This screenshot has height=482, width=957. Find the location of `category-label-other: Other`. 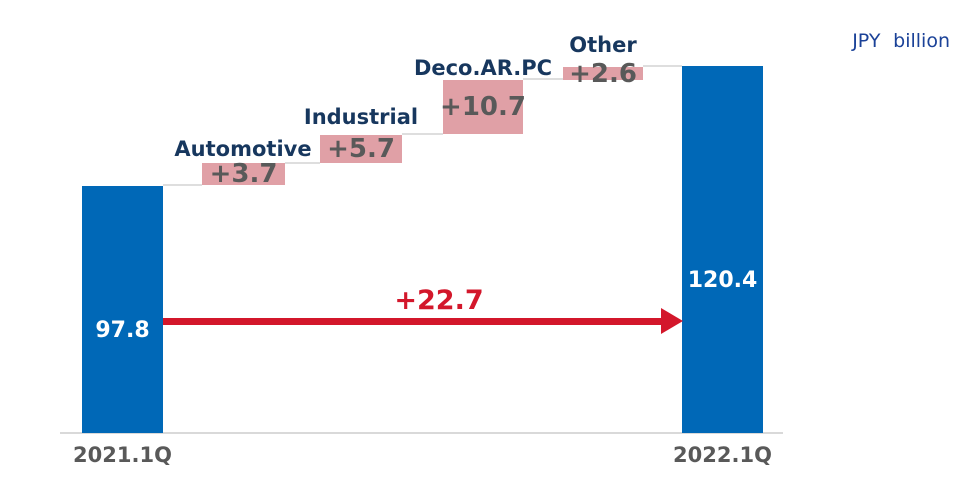

category-label-other: Other is located at coordinates (603, 45).